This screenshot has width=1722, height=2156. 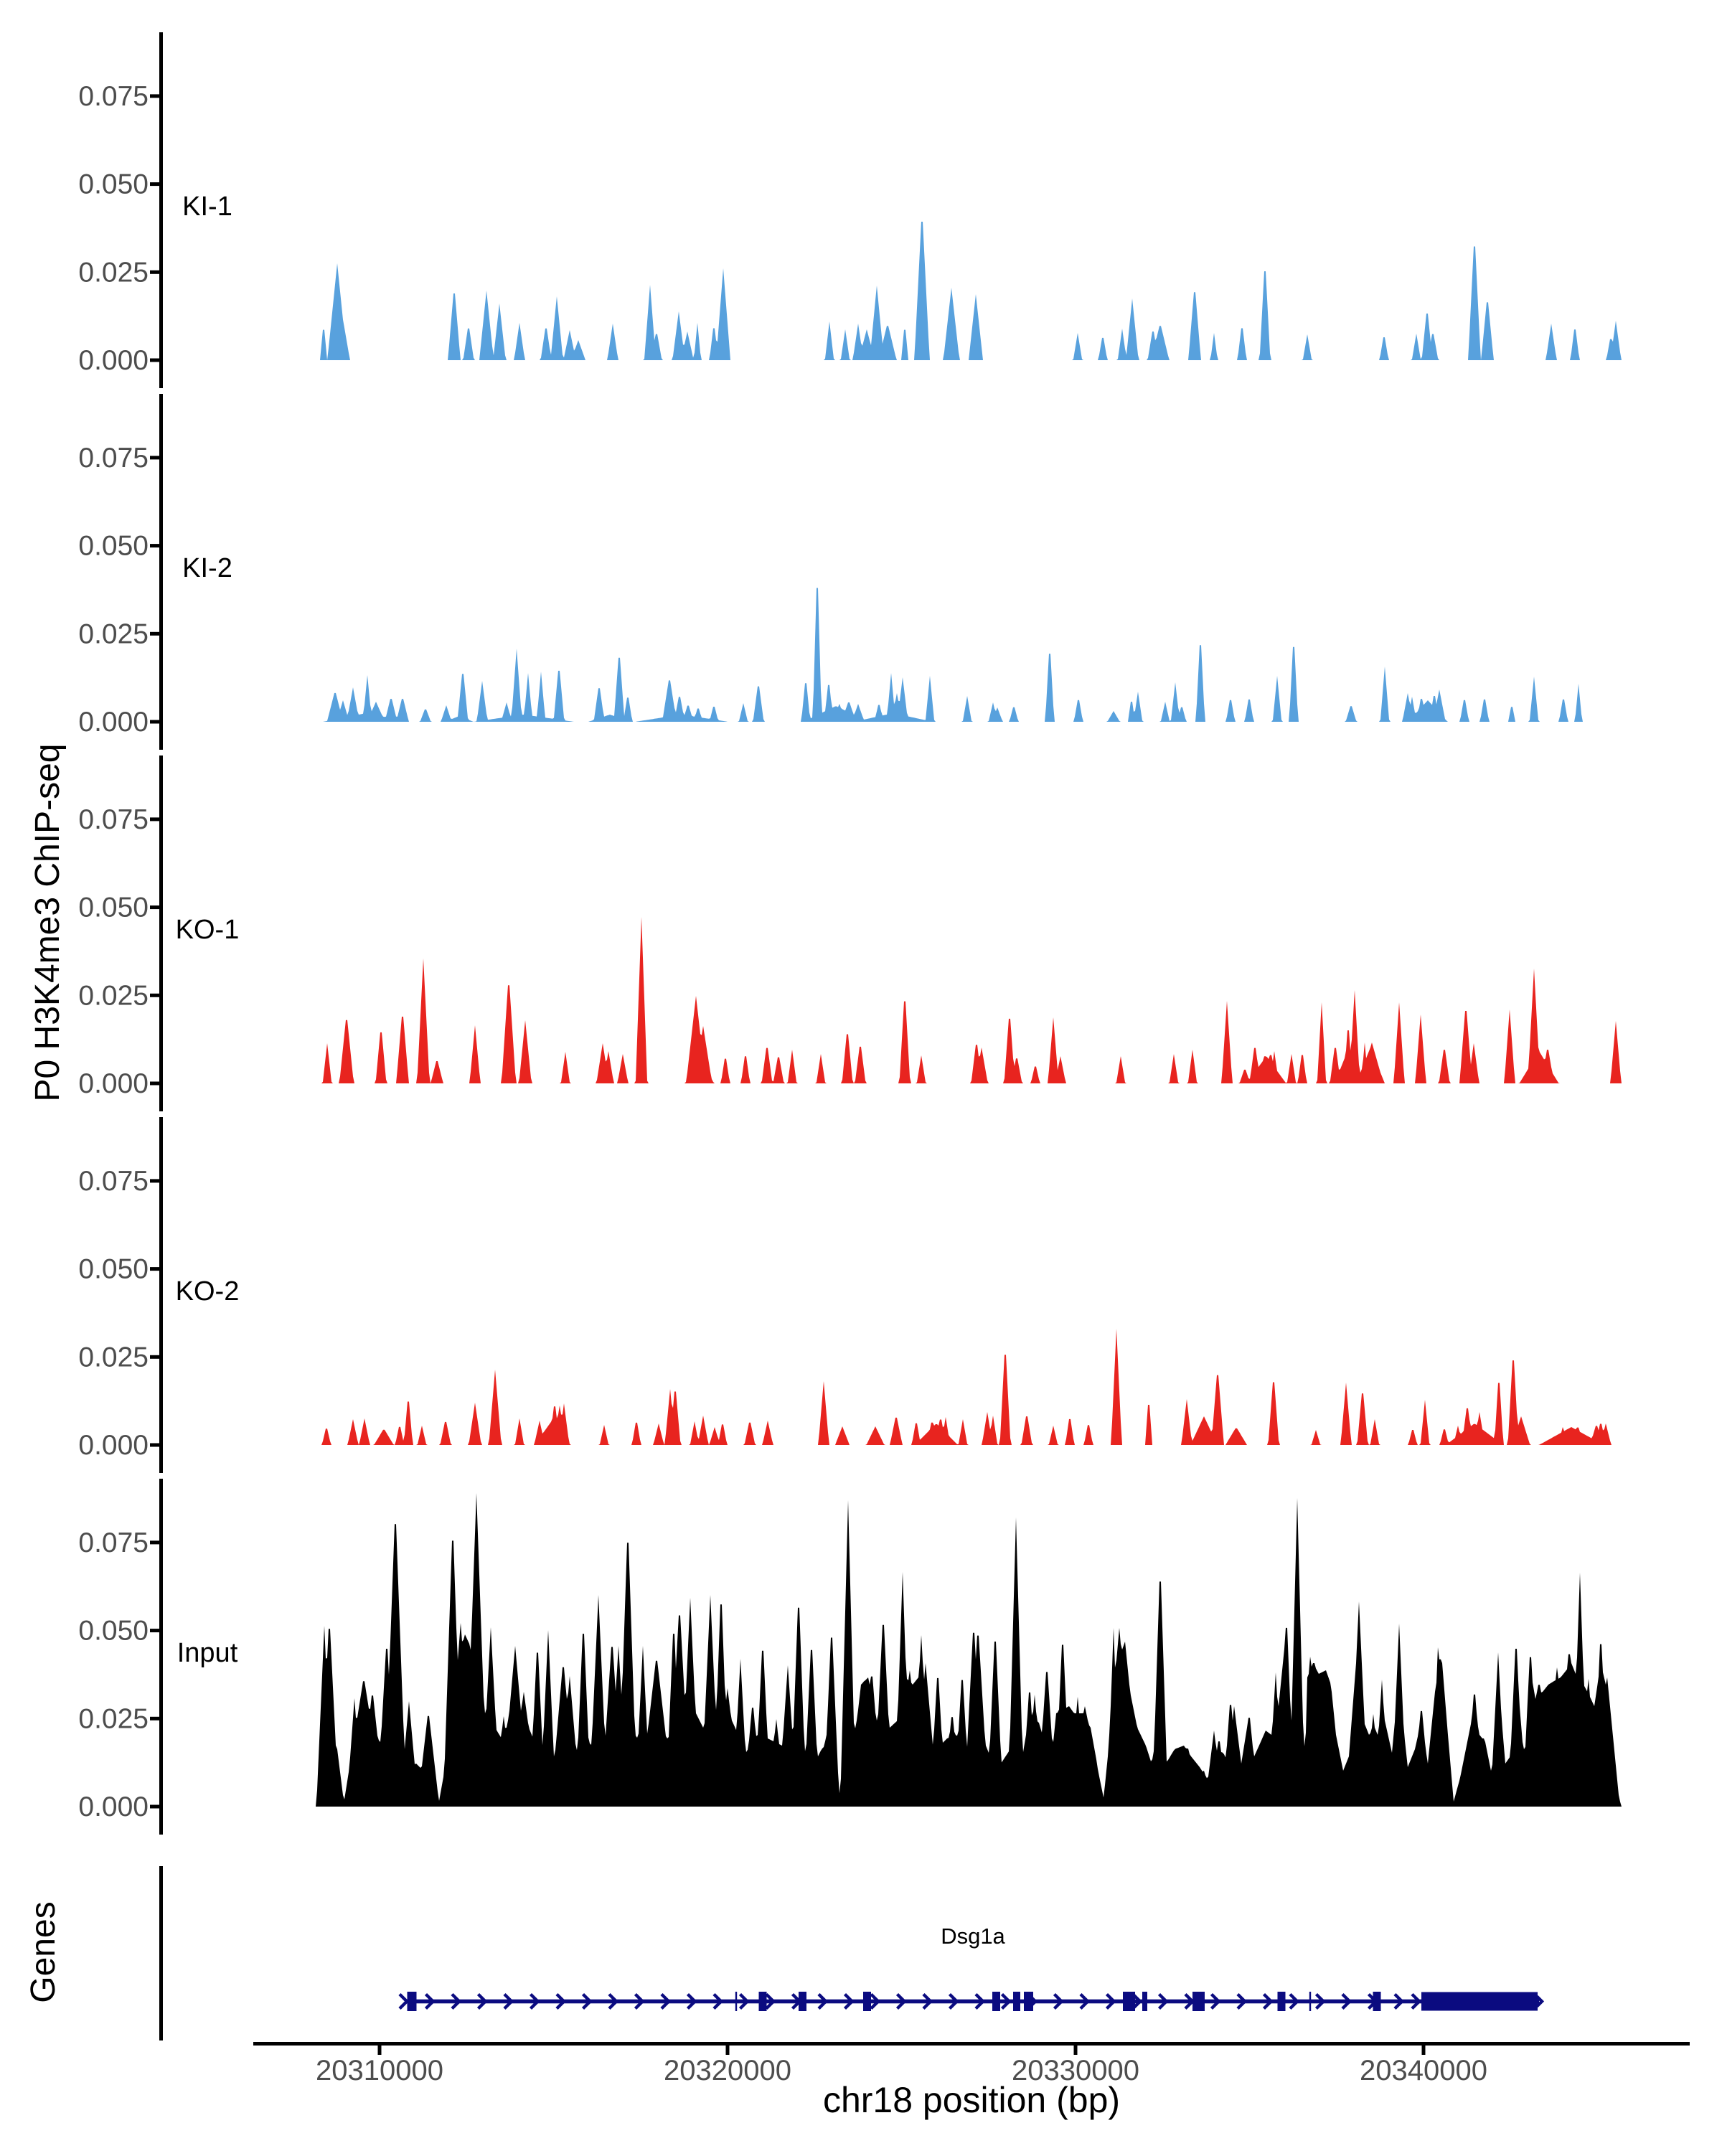 I want to click on svg-text: Input, so click(x=207, y=1653).